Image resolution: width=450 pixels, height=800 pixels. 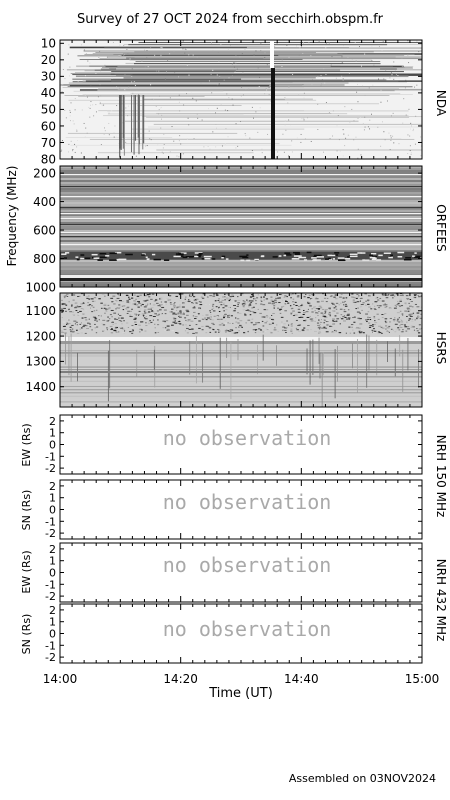 I want to click on nda-spectrogram, so click(x=241, y=99).